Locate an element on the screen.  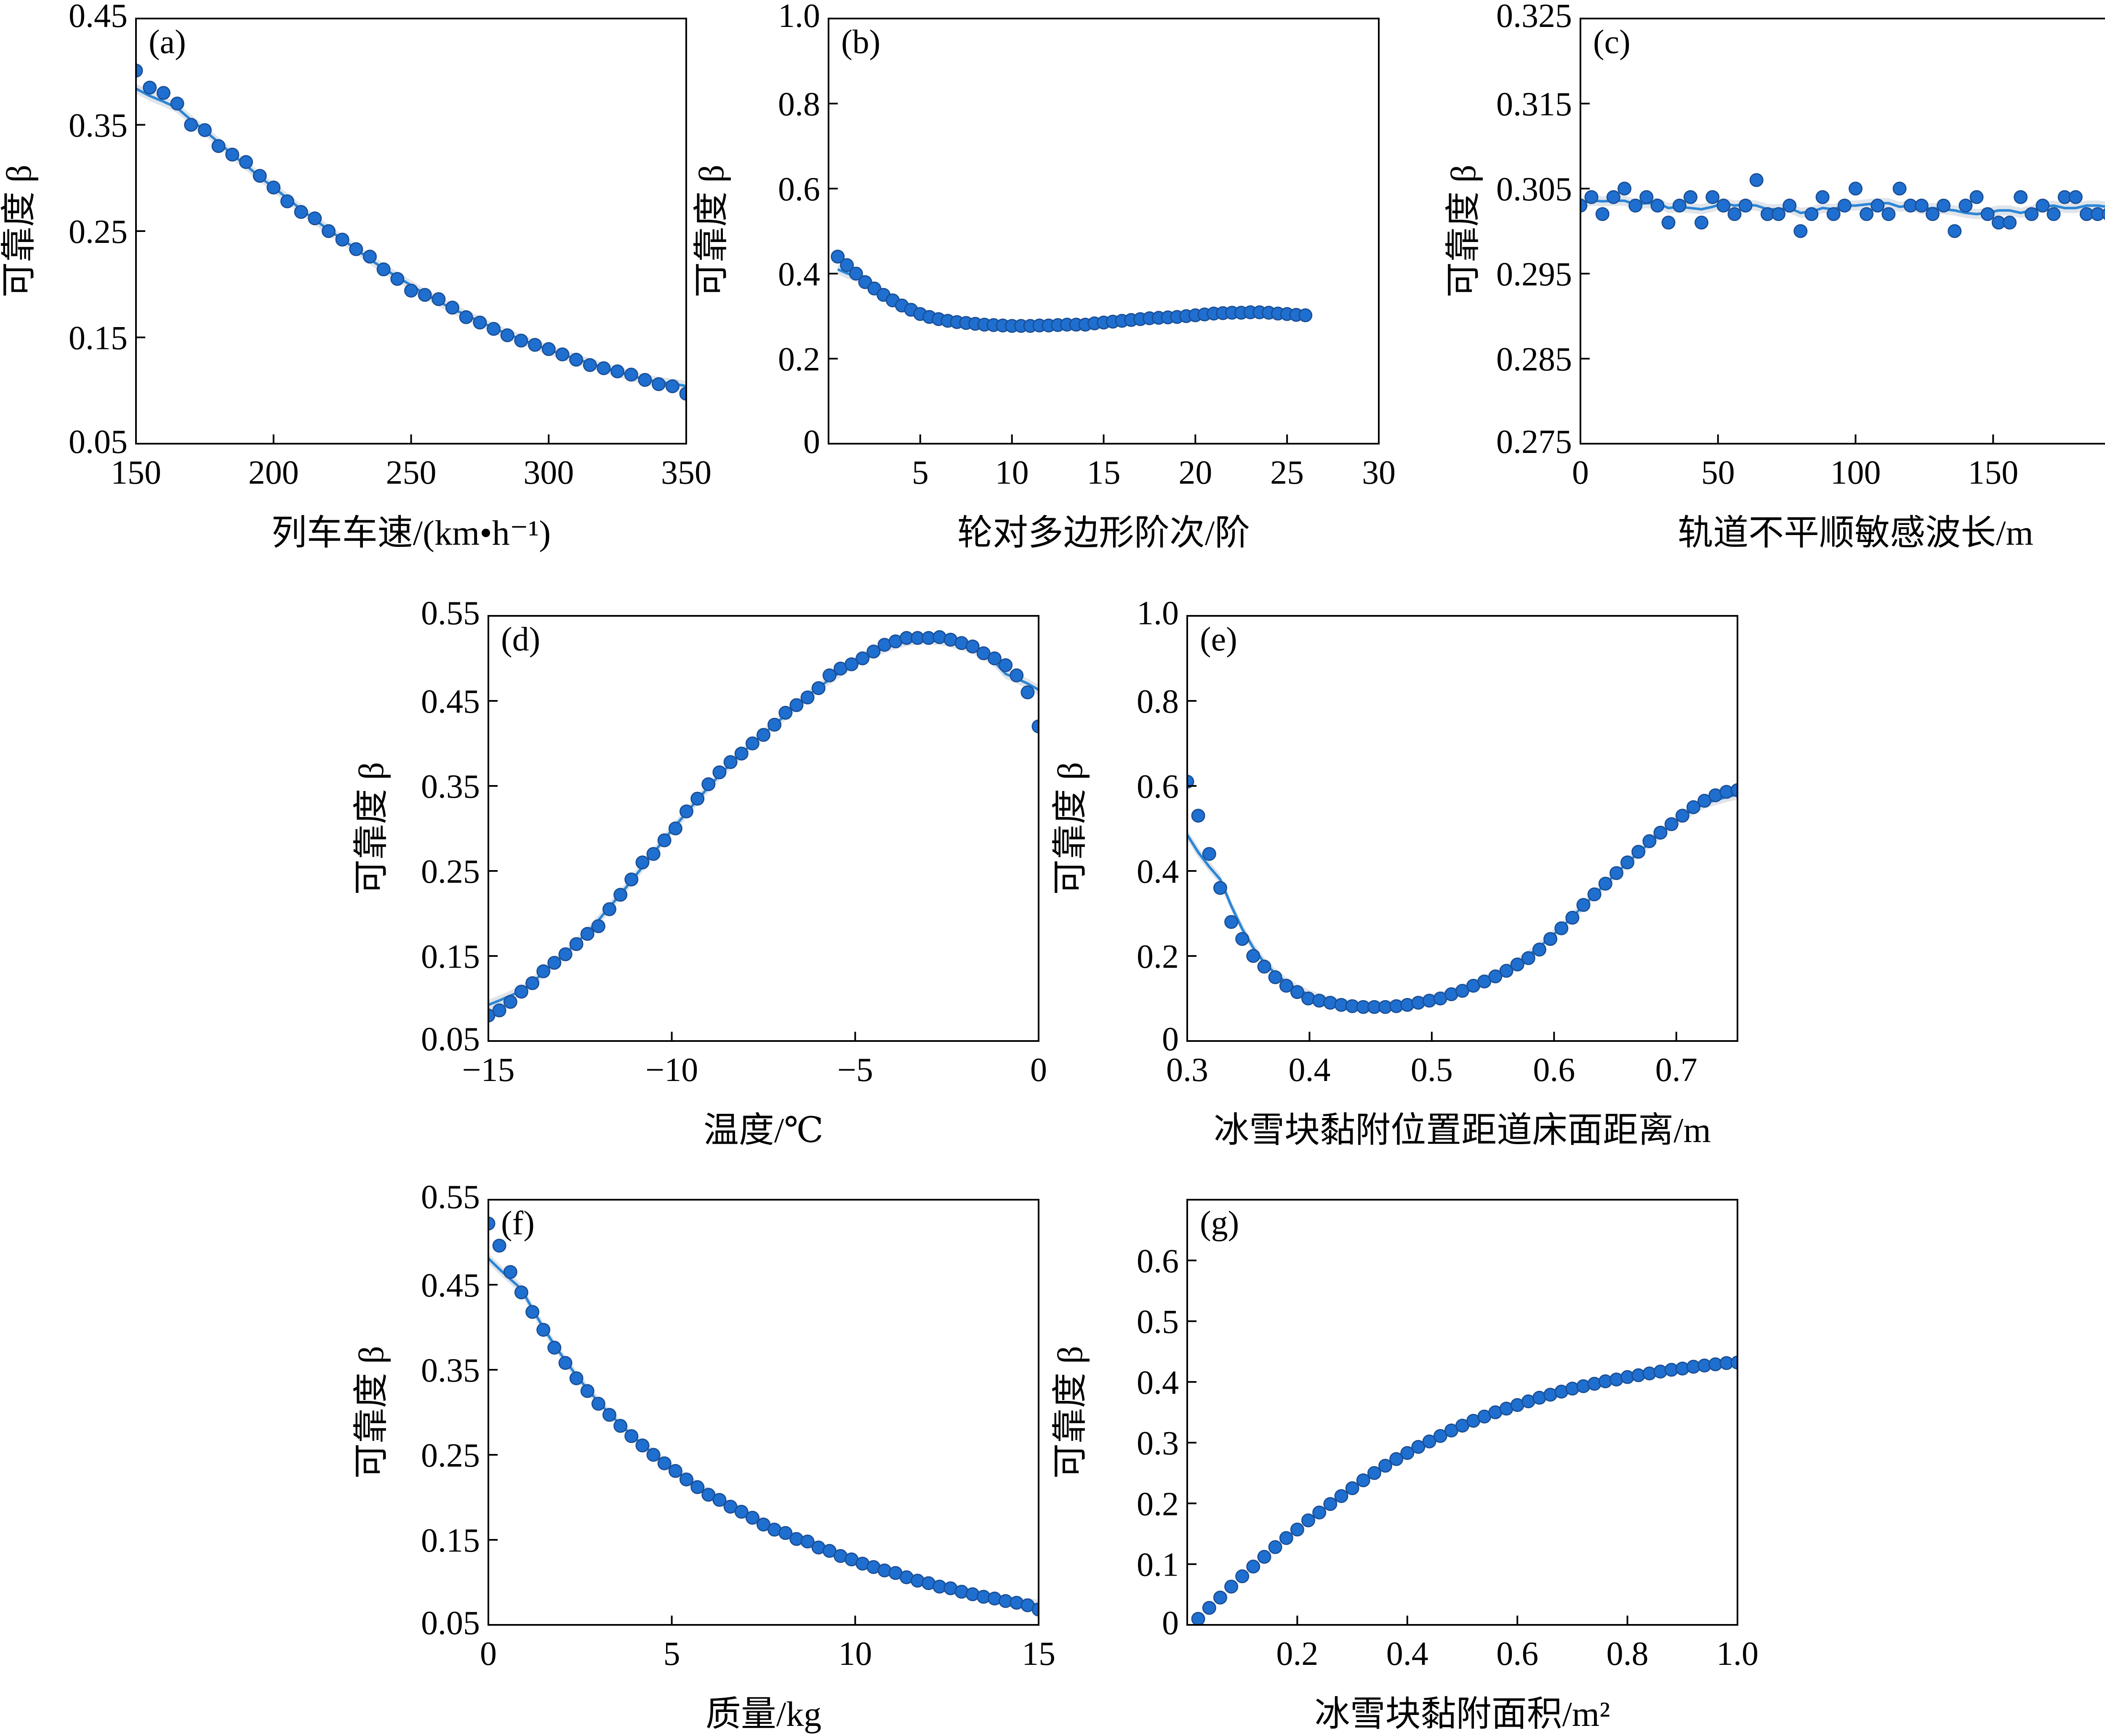
x-axis-label-a: 列车车速/(km•h⁻¹) is located at coordinates (411, 533).